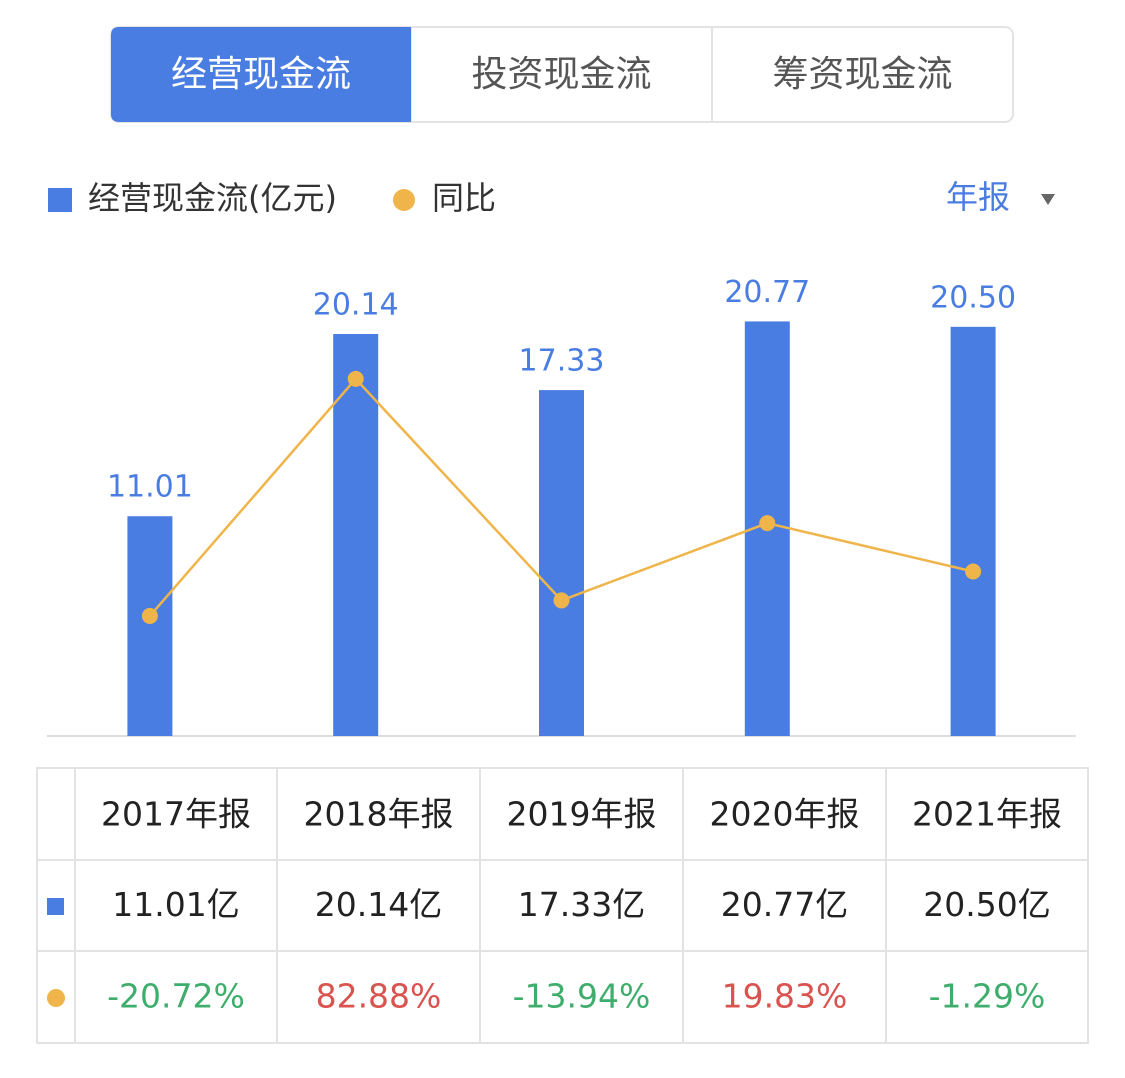 Image resolution: width=1125 pixels, height=1078 pixels. What do you see at coordinates (978, 197) in the screenshot?
I see `period-selector: 年报` at bounding box center [978, 197].